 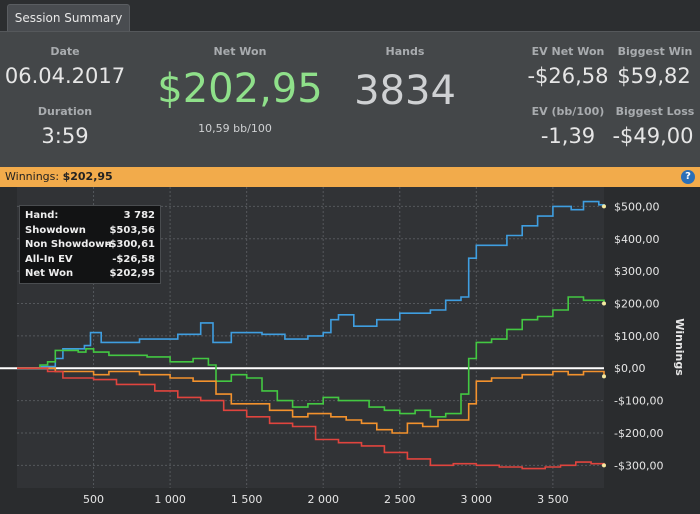 I want to click on hands-value: 3834, so click(x=405, y=91).